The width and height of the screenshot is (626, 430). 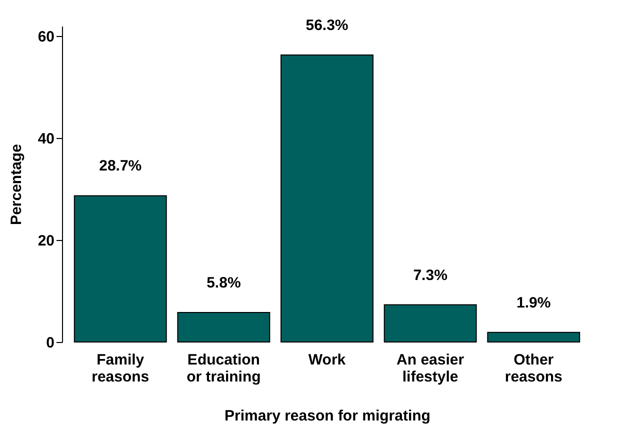 I want to click on y-tick-label: 20, so click(x=46, y=241).